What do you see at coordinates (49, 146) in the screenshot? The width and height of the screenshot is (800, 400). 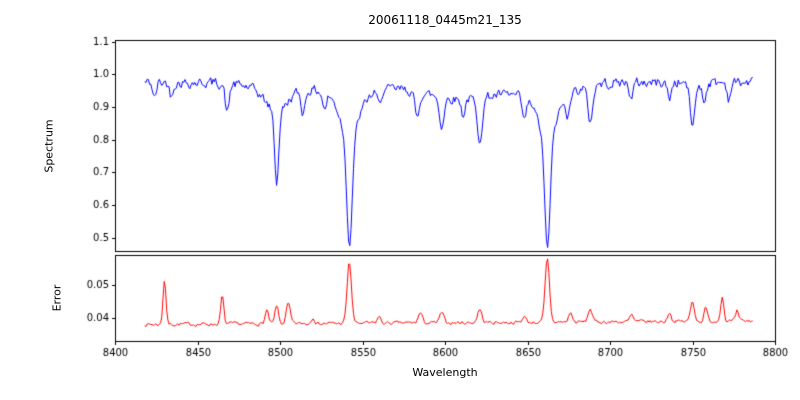 I see `spectrum-axis-label: Spectrum` at bounding box center [49, 146].